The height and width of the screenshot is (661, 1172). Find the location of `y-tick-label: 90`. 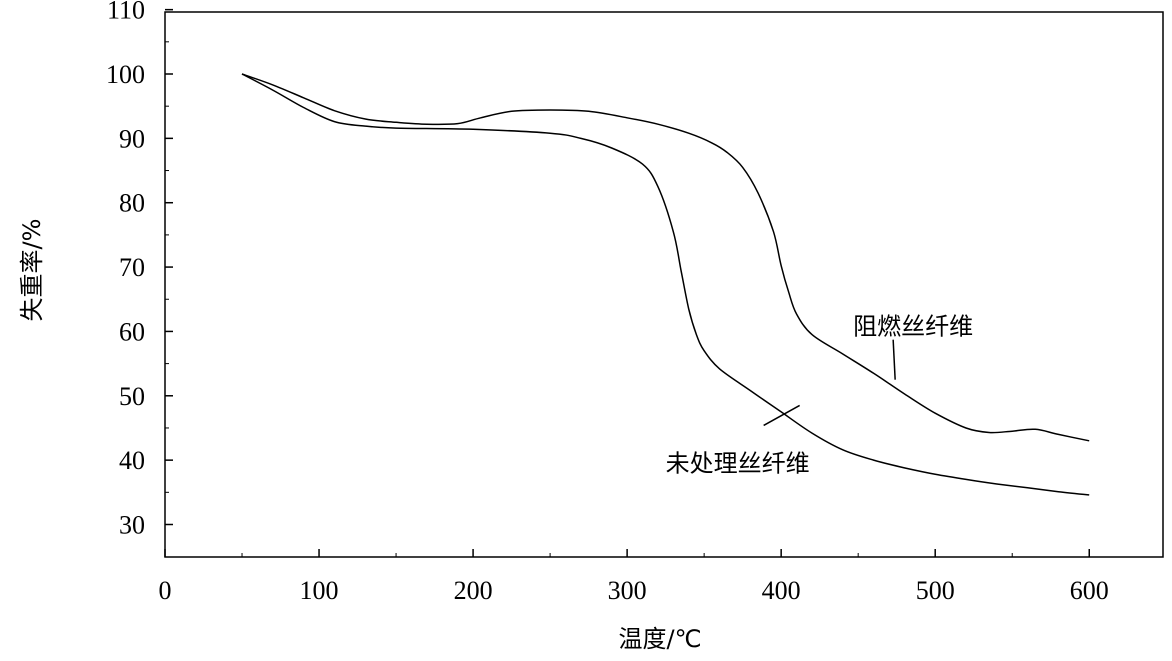

y-tick-label: 90 is located at coordinates (132, 138).